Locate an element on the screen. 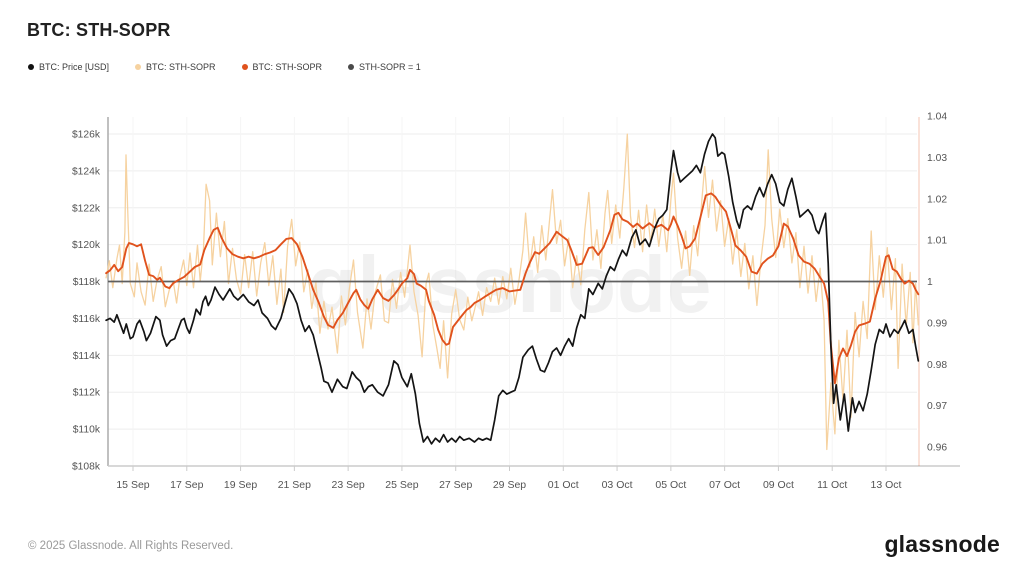  y-left-tick-label: $112k is located at coordinates (87, 393).